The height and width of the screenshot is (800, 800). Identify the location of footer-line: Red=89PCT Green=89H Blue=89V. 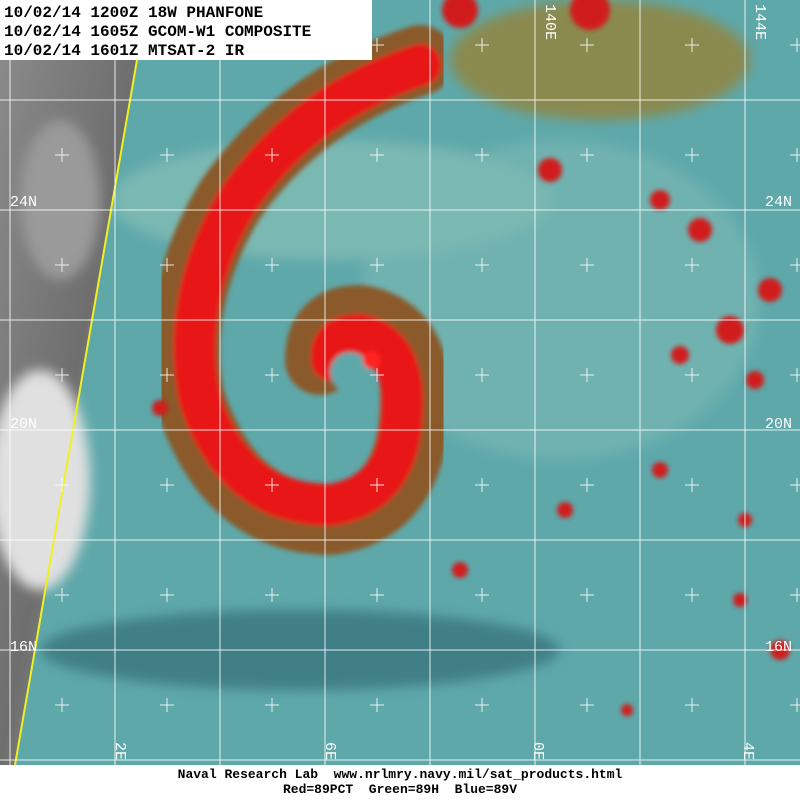
(400, 789).